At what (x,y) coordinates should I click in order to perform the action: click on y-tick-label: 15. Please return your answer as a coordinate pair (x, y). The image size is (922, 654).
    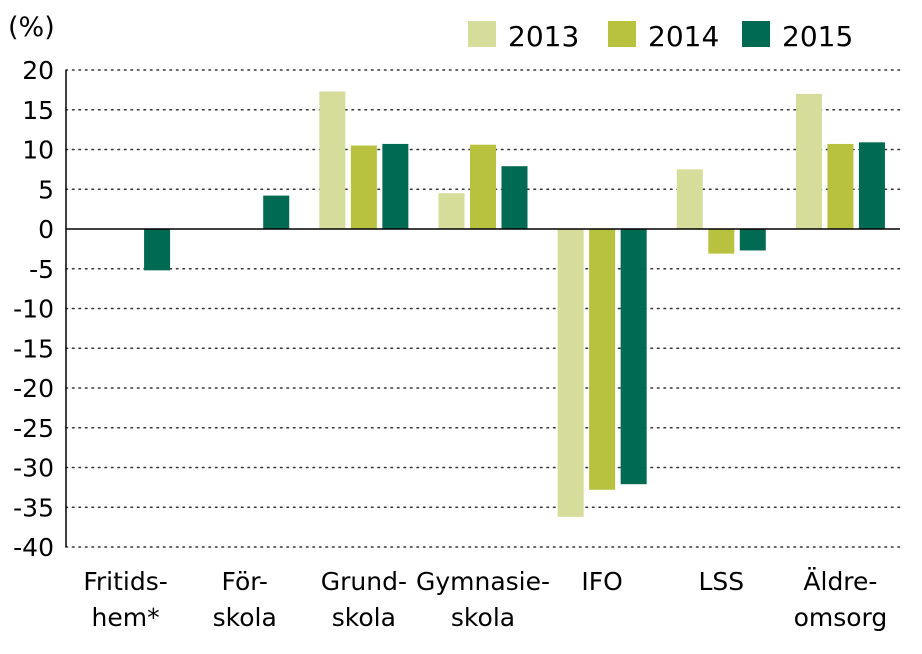
    Looking at the image, I should click on (38, 110).